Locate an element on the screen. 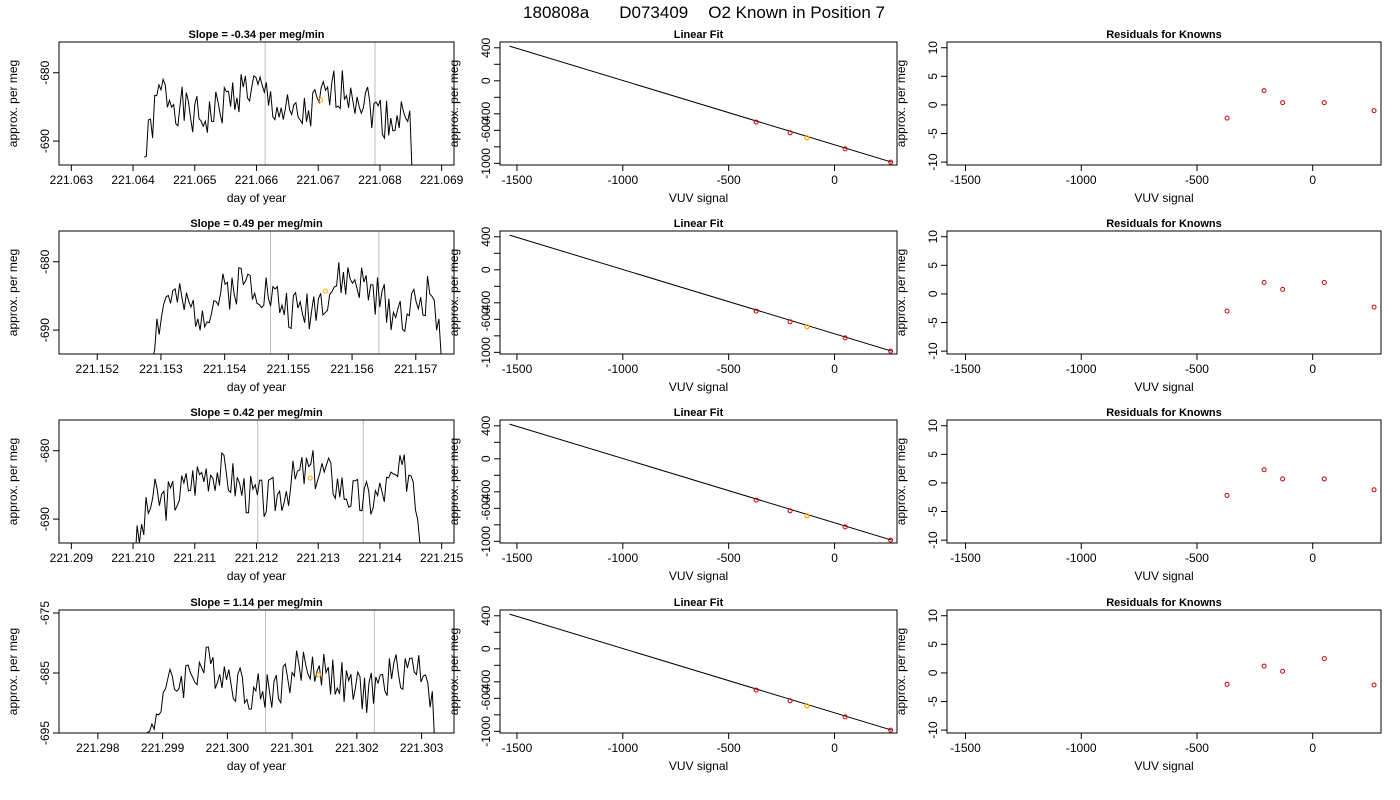  x-tick-label: -1000 is located at coordinates (622, 180).